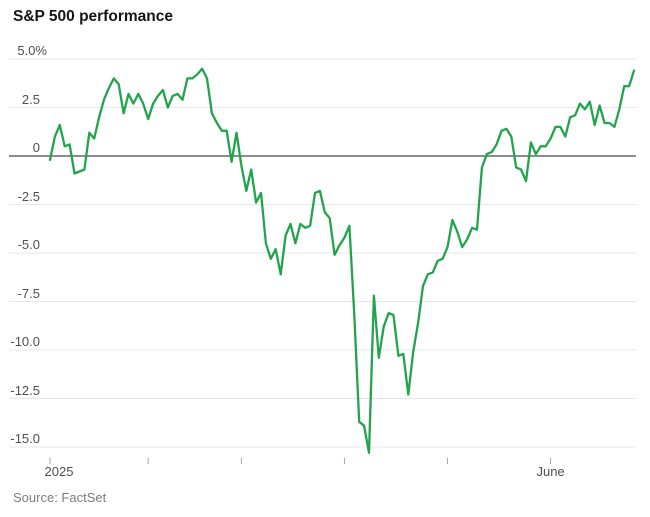 Image resolution: width=650 pixels, height=517 pixels. What do you see at coordinates (32, 50) in the screenshot?
I see `y-tick-label: 5.0%` at bounding box center [32, 50].